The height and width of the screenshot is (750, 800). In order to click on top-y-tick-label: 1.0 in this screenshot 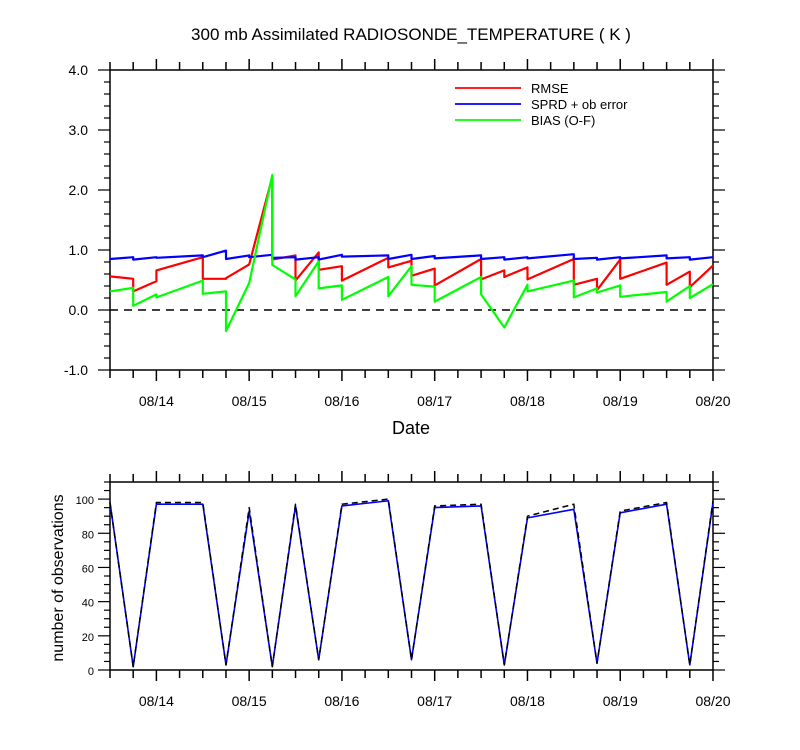, I will do `click(79, 250)`.